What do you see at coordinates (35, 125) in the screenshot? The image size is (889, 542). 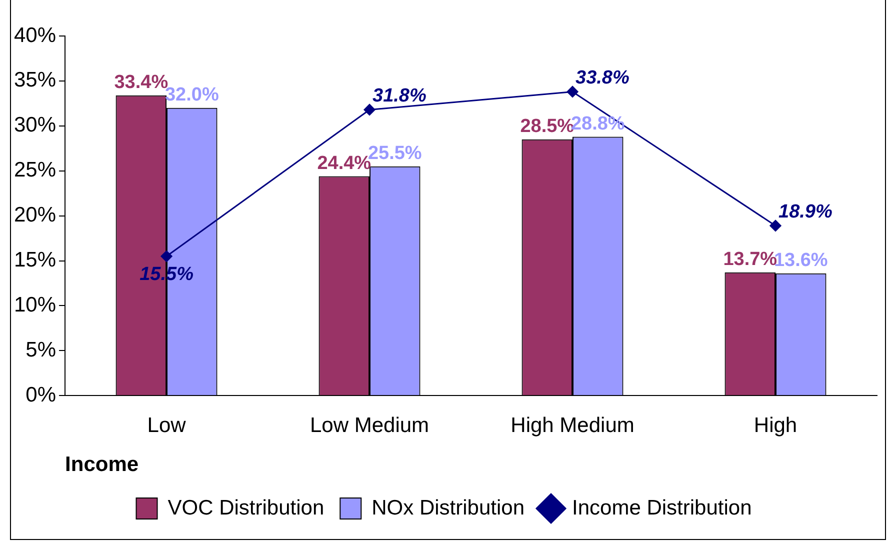 I see `y-tick-label: 30%` at bounding box center [35, 125].